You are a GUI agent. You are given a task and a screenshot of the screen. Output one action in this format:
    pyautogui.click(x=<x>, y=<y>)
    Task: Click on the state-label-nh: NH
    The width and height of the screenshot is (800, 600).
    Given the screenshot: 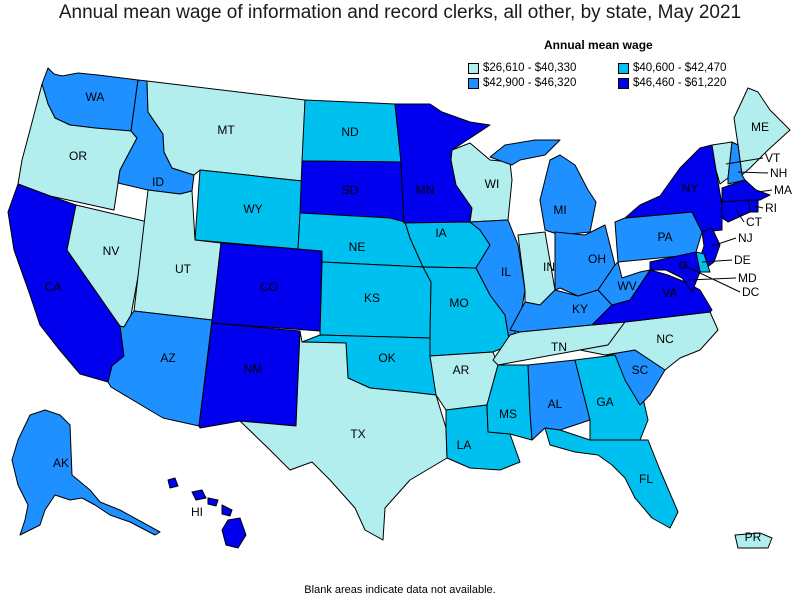 What is the action you would take?
    pyautogui.click(x=778, y=173)
    